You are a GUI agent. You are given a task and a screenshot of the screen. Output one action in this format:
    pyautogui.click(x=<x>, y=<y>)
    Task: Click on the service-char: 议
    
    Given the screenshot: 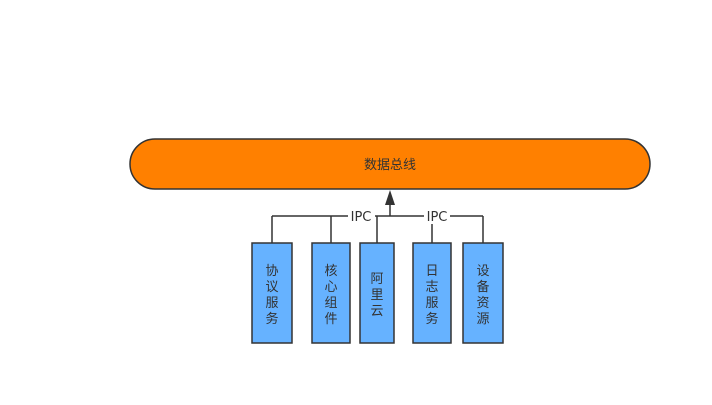 What is the action you would take?
    pyautogui.click(x=271, y=287)
    